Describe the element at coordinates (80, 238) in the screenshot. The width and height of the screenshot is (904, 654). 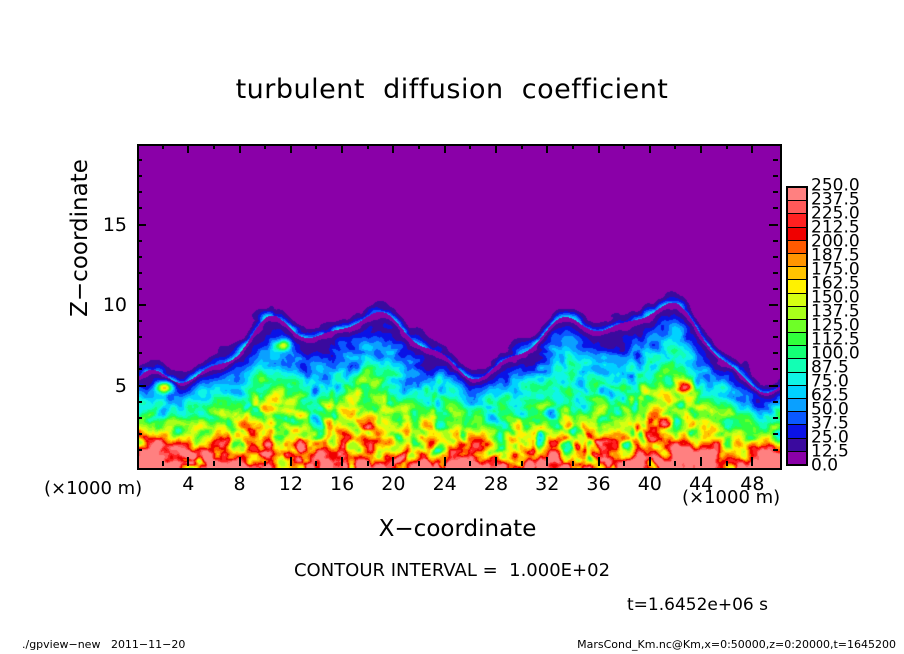
I see `y-axis-title: Z−coordinate` at that location.